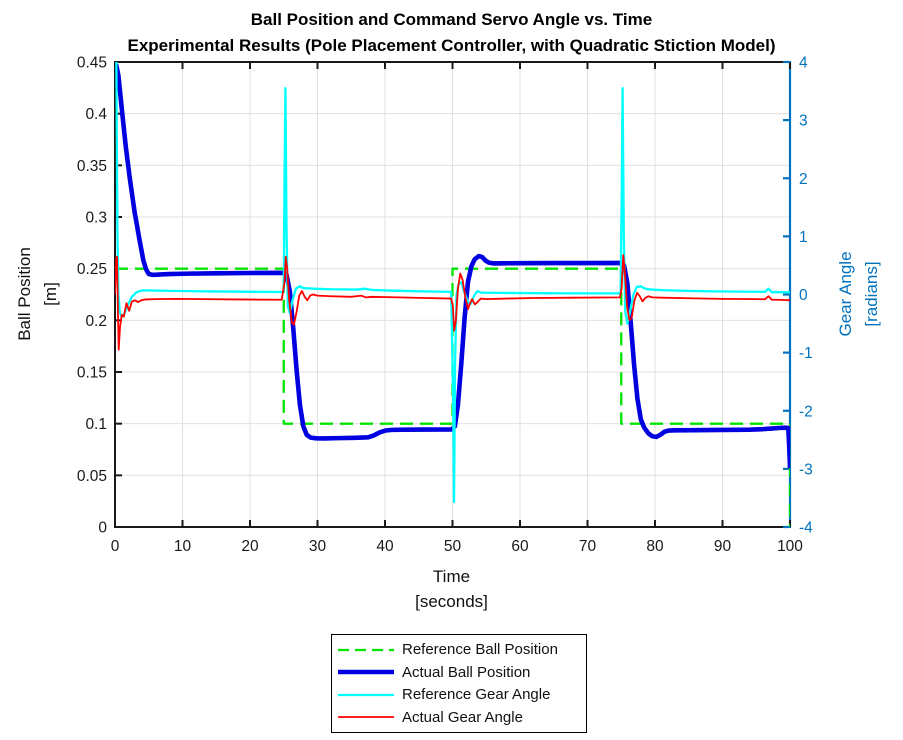  I want to click on x-tick-label: 50, so click(453, 546).